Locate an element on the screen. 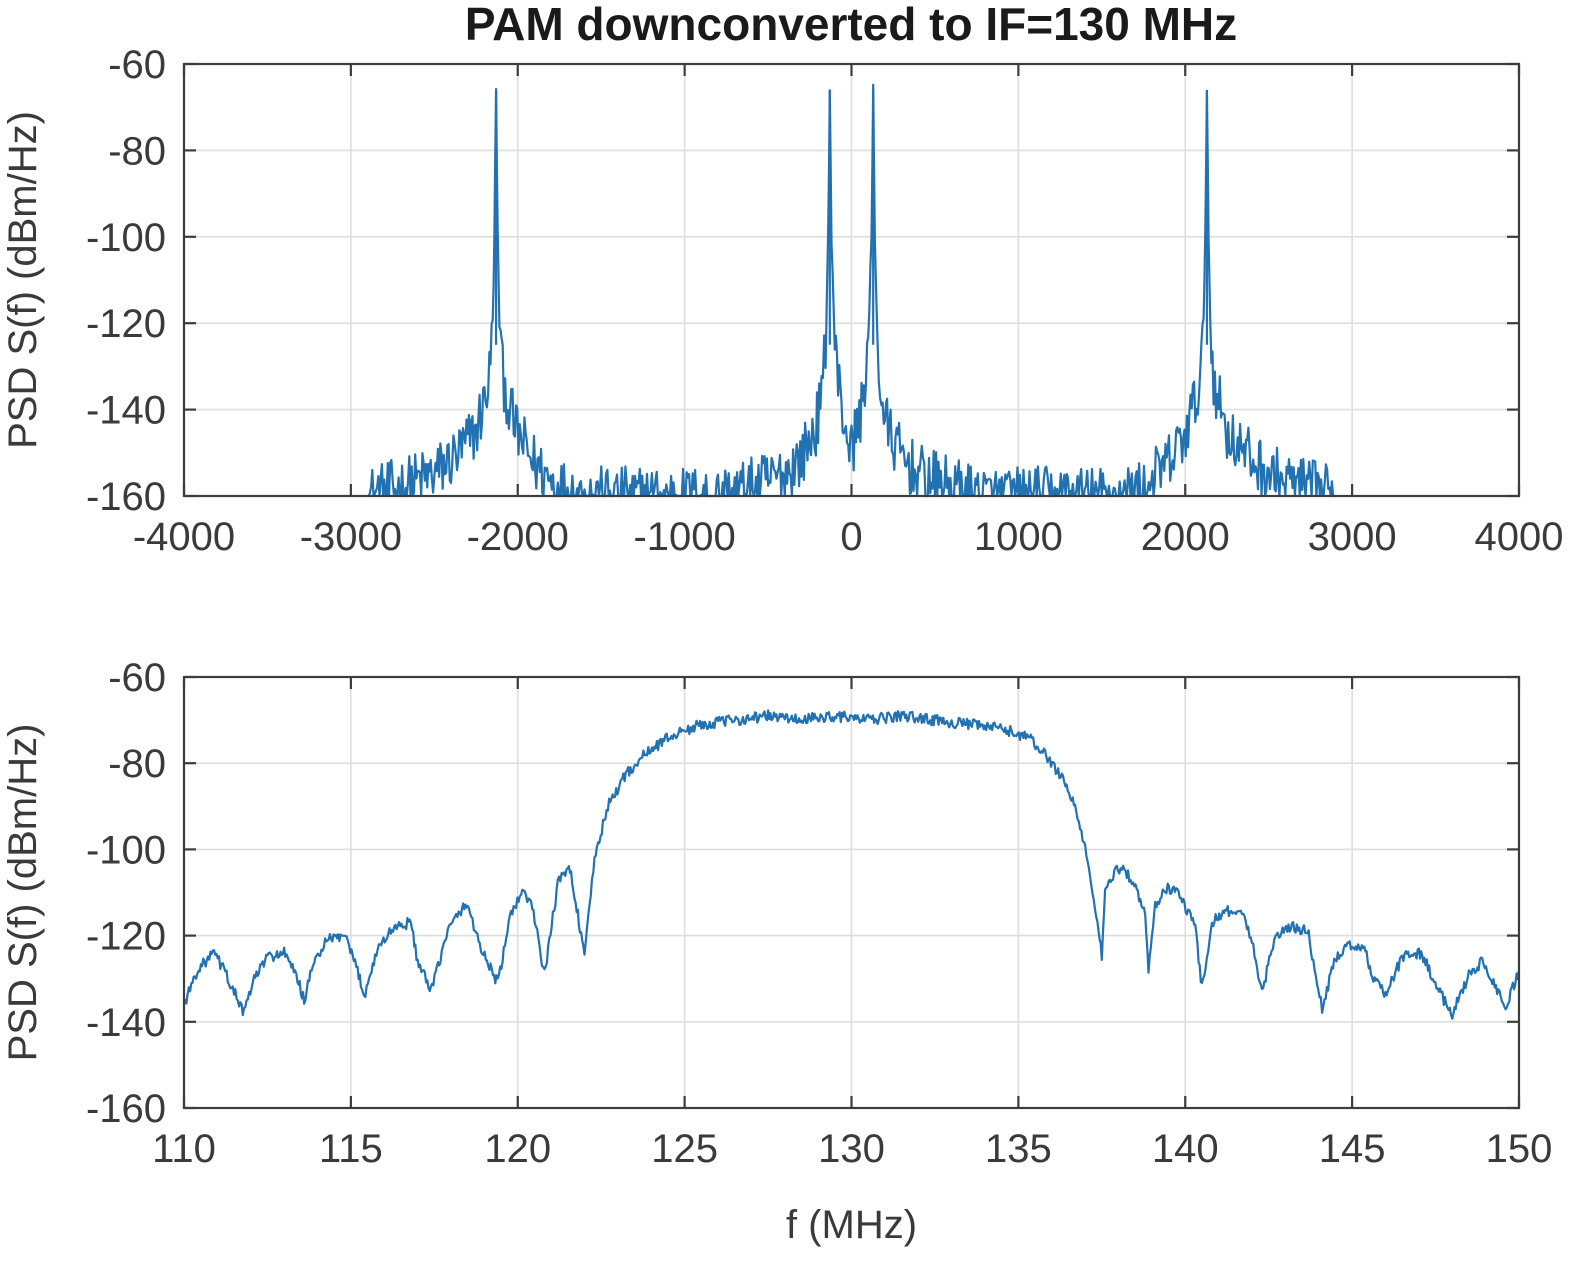  bottom-x-axis-label: f (MHz) is located at coordinates (851, 1225).